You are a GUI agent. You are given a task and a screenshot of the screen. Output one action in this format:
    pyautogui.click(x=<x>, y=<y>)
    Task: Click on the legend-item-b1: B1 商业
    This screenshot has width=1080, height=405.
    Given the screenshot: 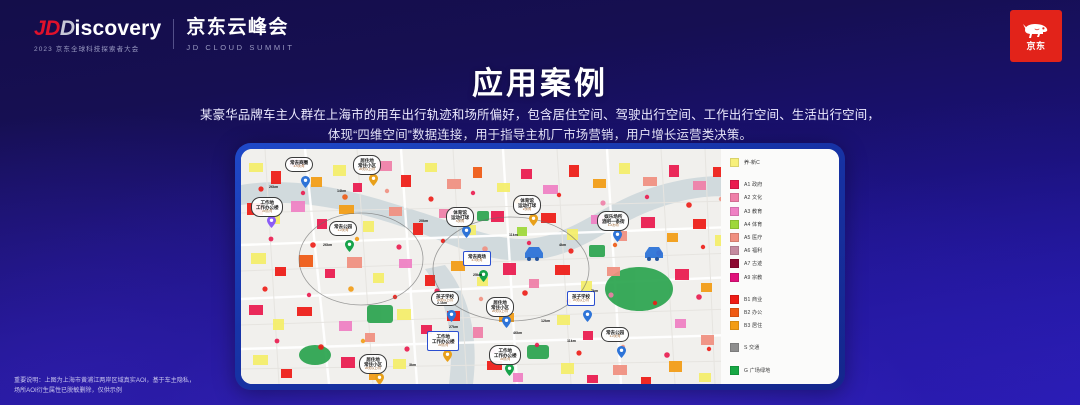 What is the action you would take?
    pyautogui.click(x=784, y=299)
    